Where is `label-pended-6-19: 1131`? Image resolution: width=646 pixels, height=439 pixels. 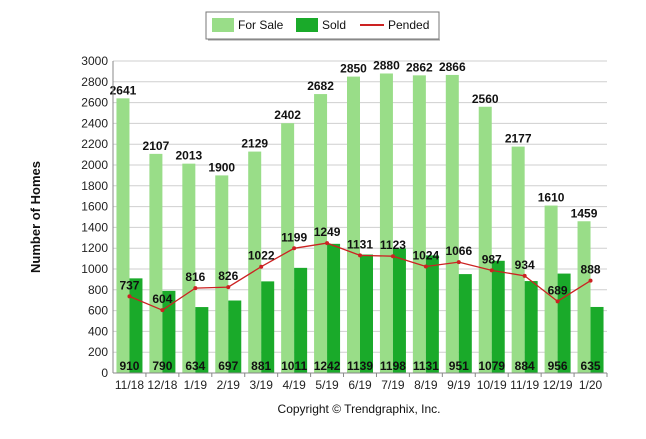
label-pended-6-19: 1131 is located at coordinates (360, 244).